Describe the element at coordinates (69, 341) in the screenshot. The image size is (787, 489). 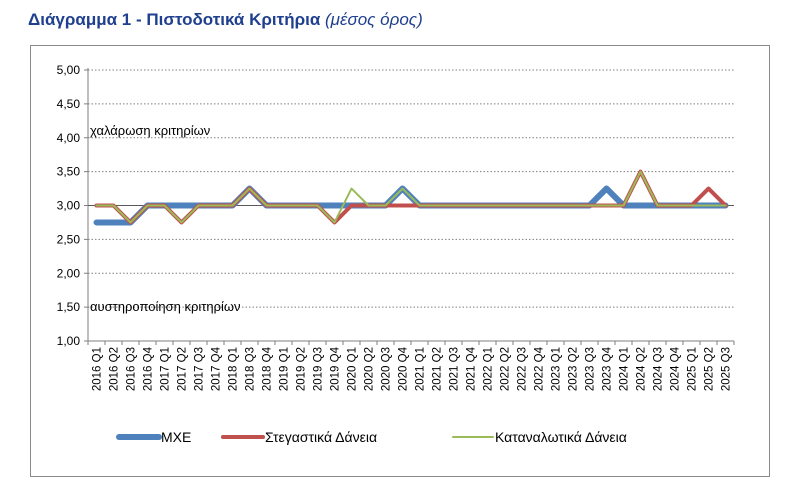
I see `y-tick-label: 1,00` at that location.